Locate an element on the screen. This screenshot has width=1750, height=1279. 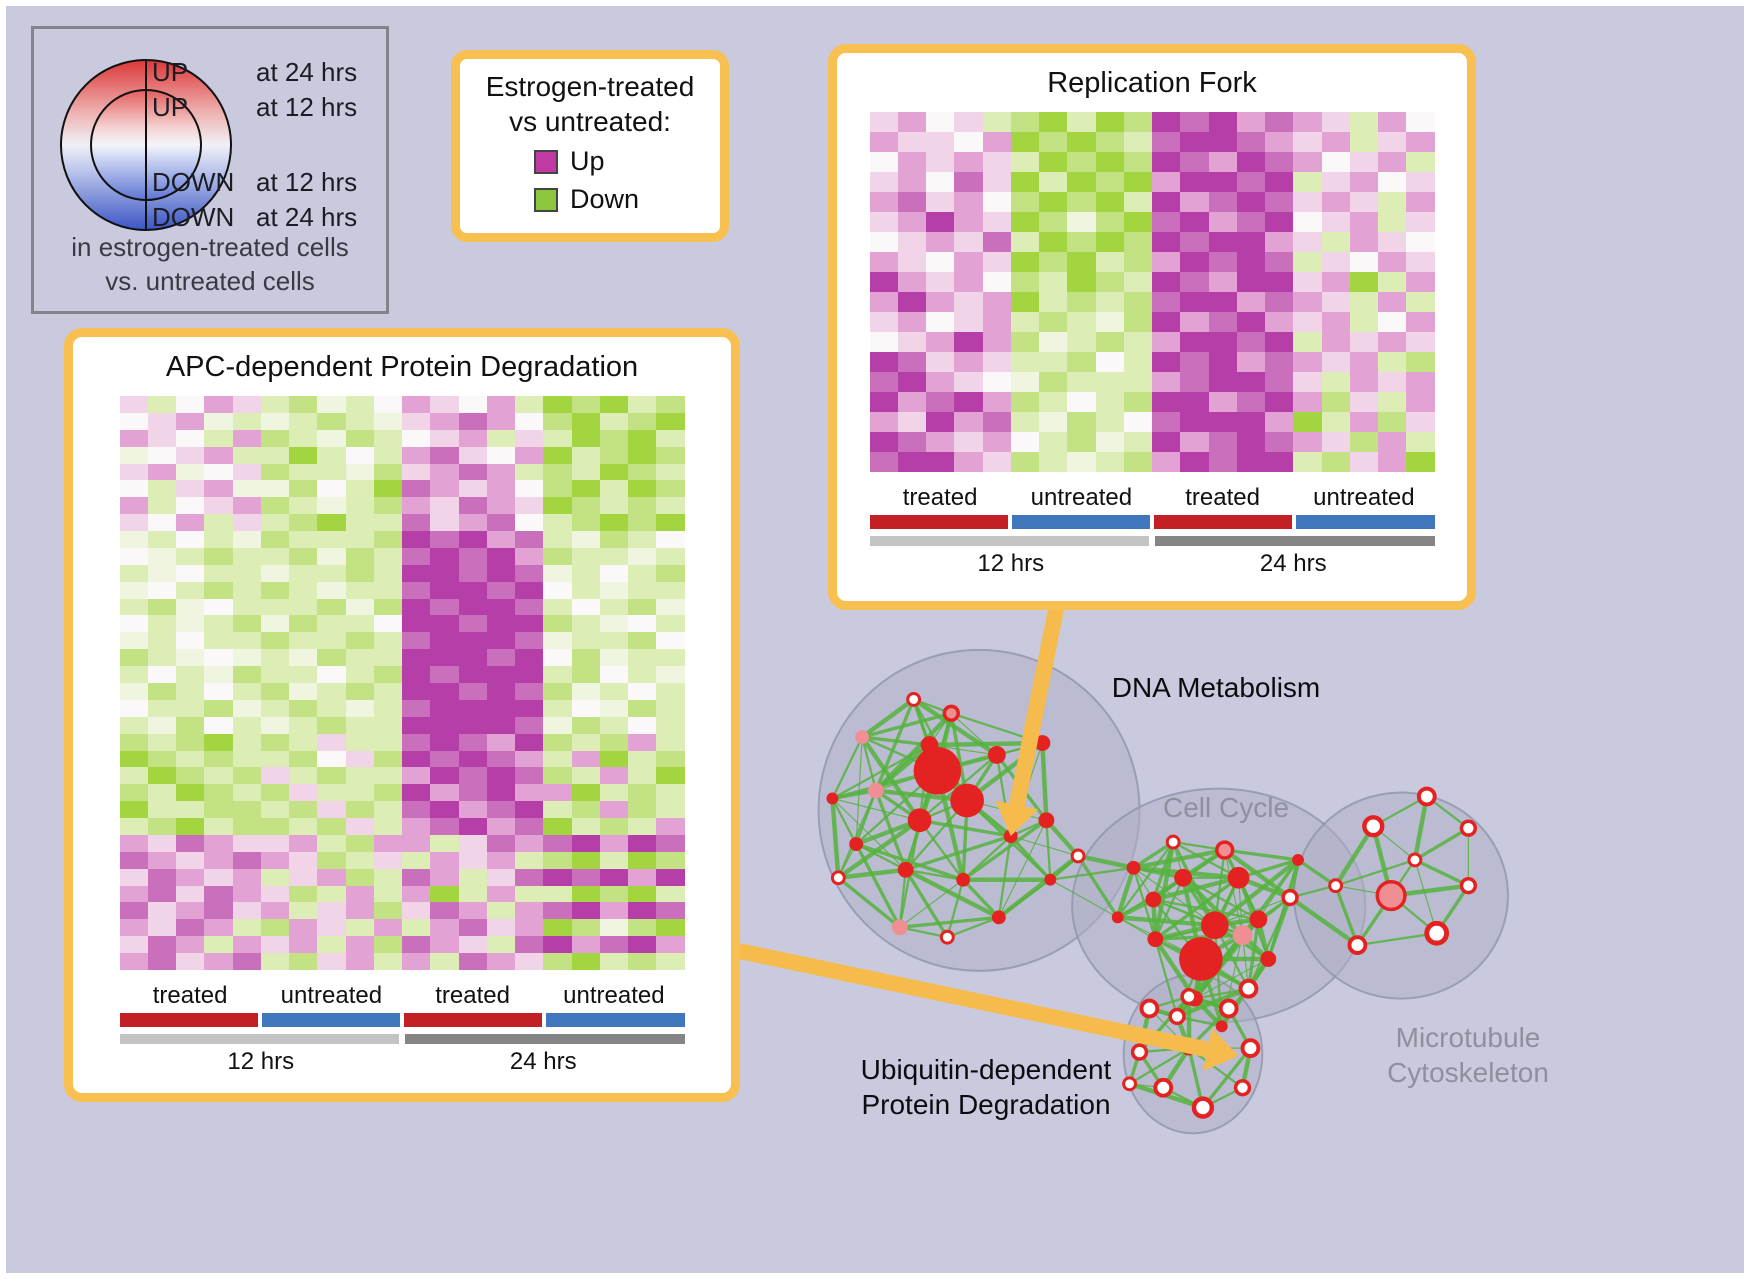
time-label: 24 hrs is located at coordinates (1293, 563).